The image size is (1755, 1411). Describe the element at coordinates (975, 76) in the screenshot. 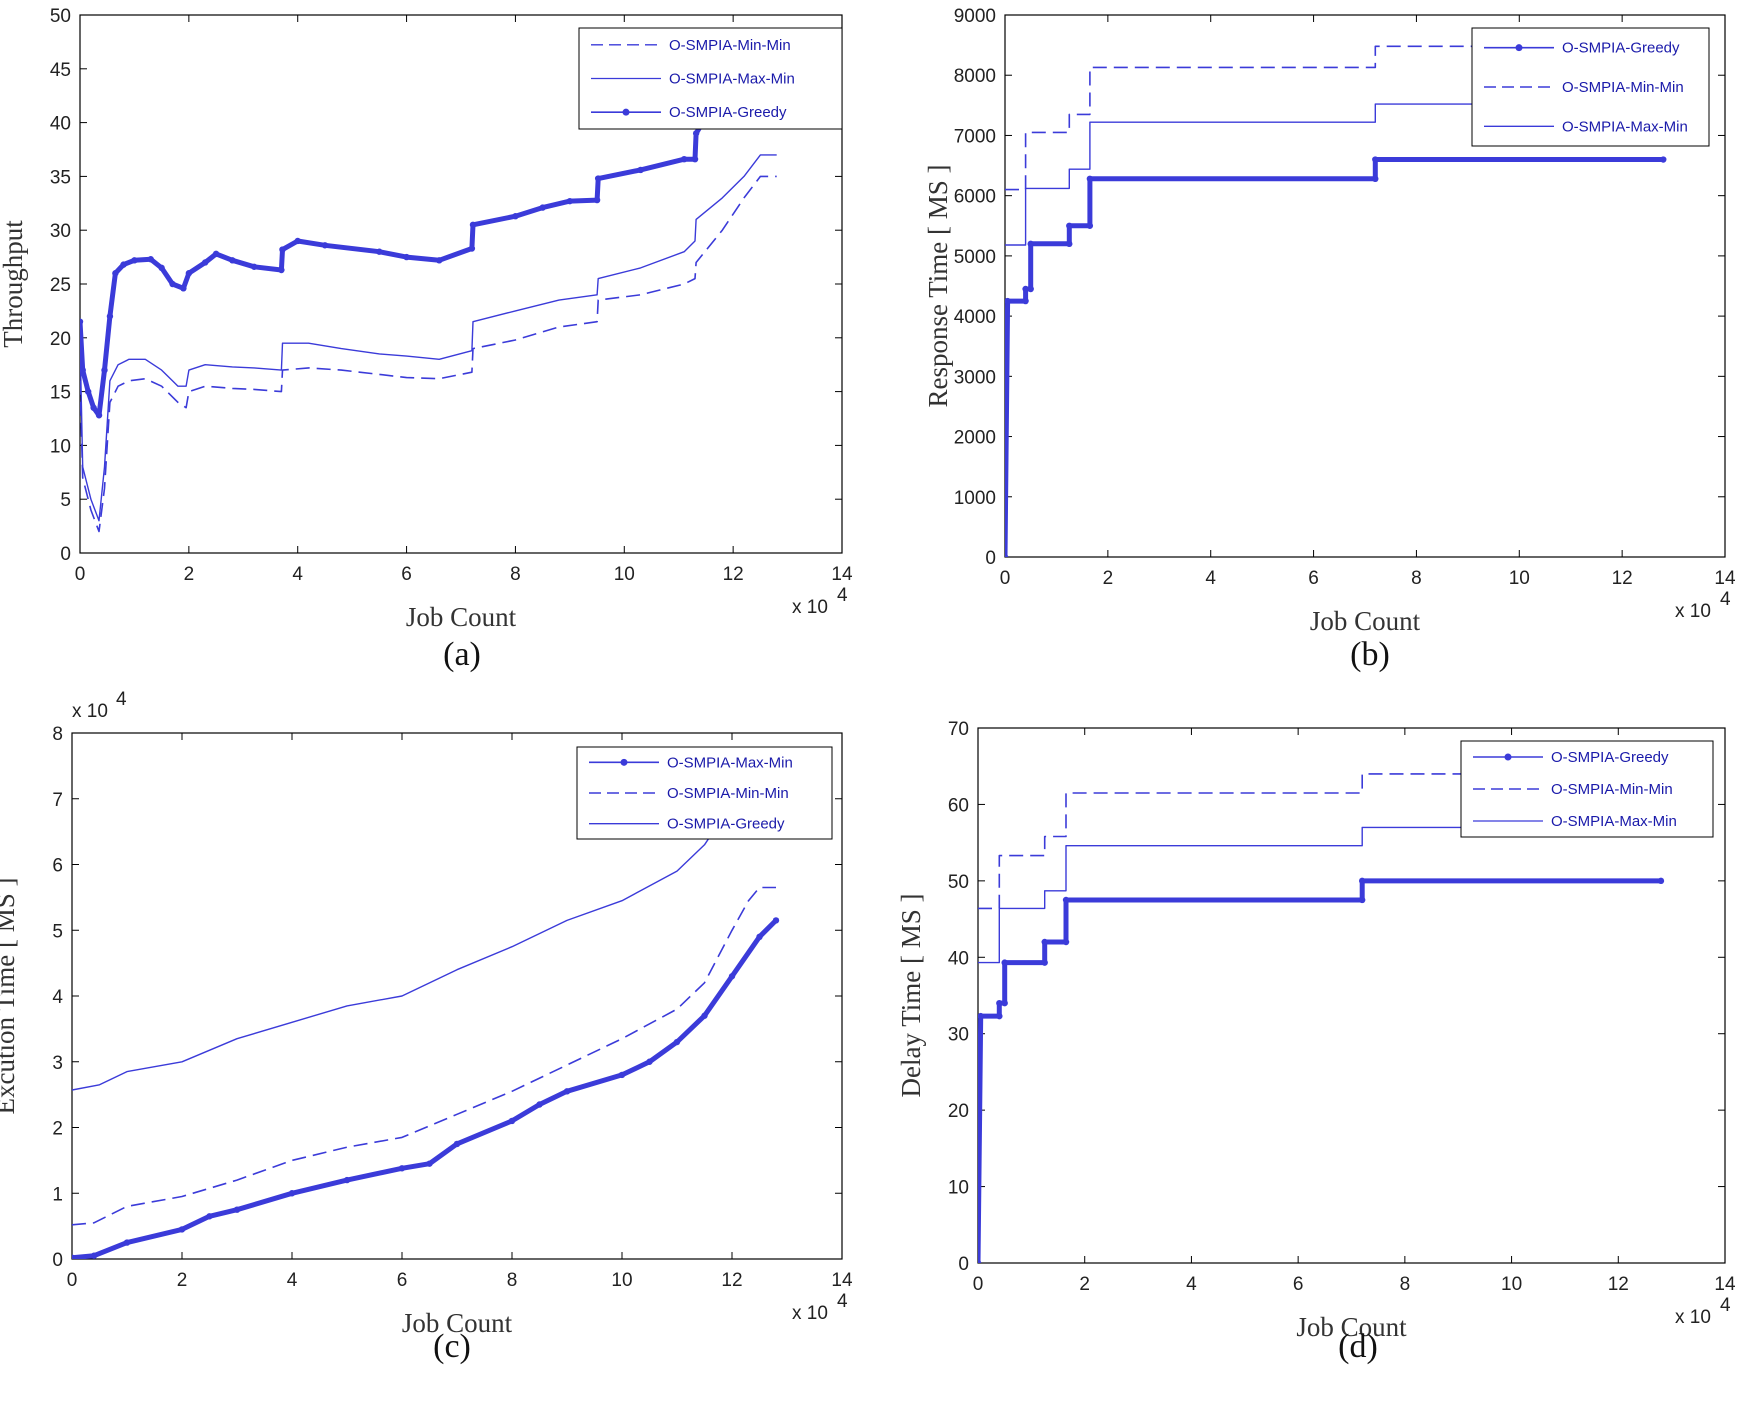

I see `y-tick-label: 8000` at that location.